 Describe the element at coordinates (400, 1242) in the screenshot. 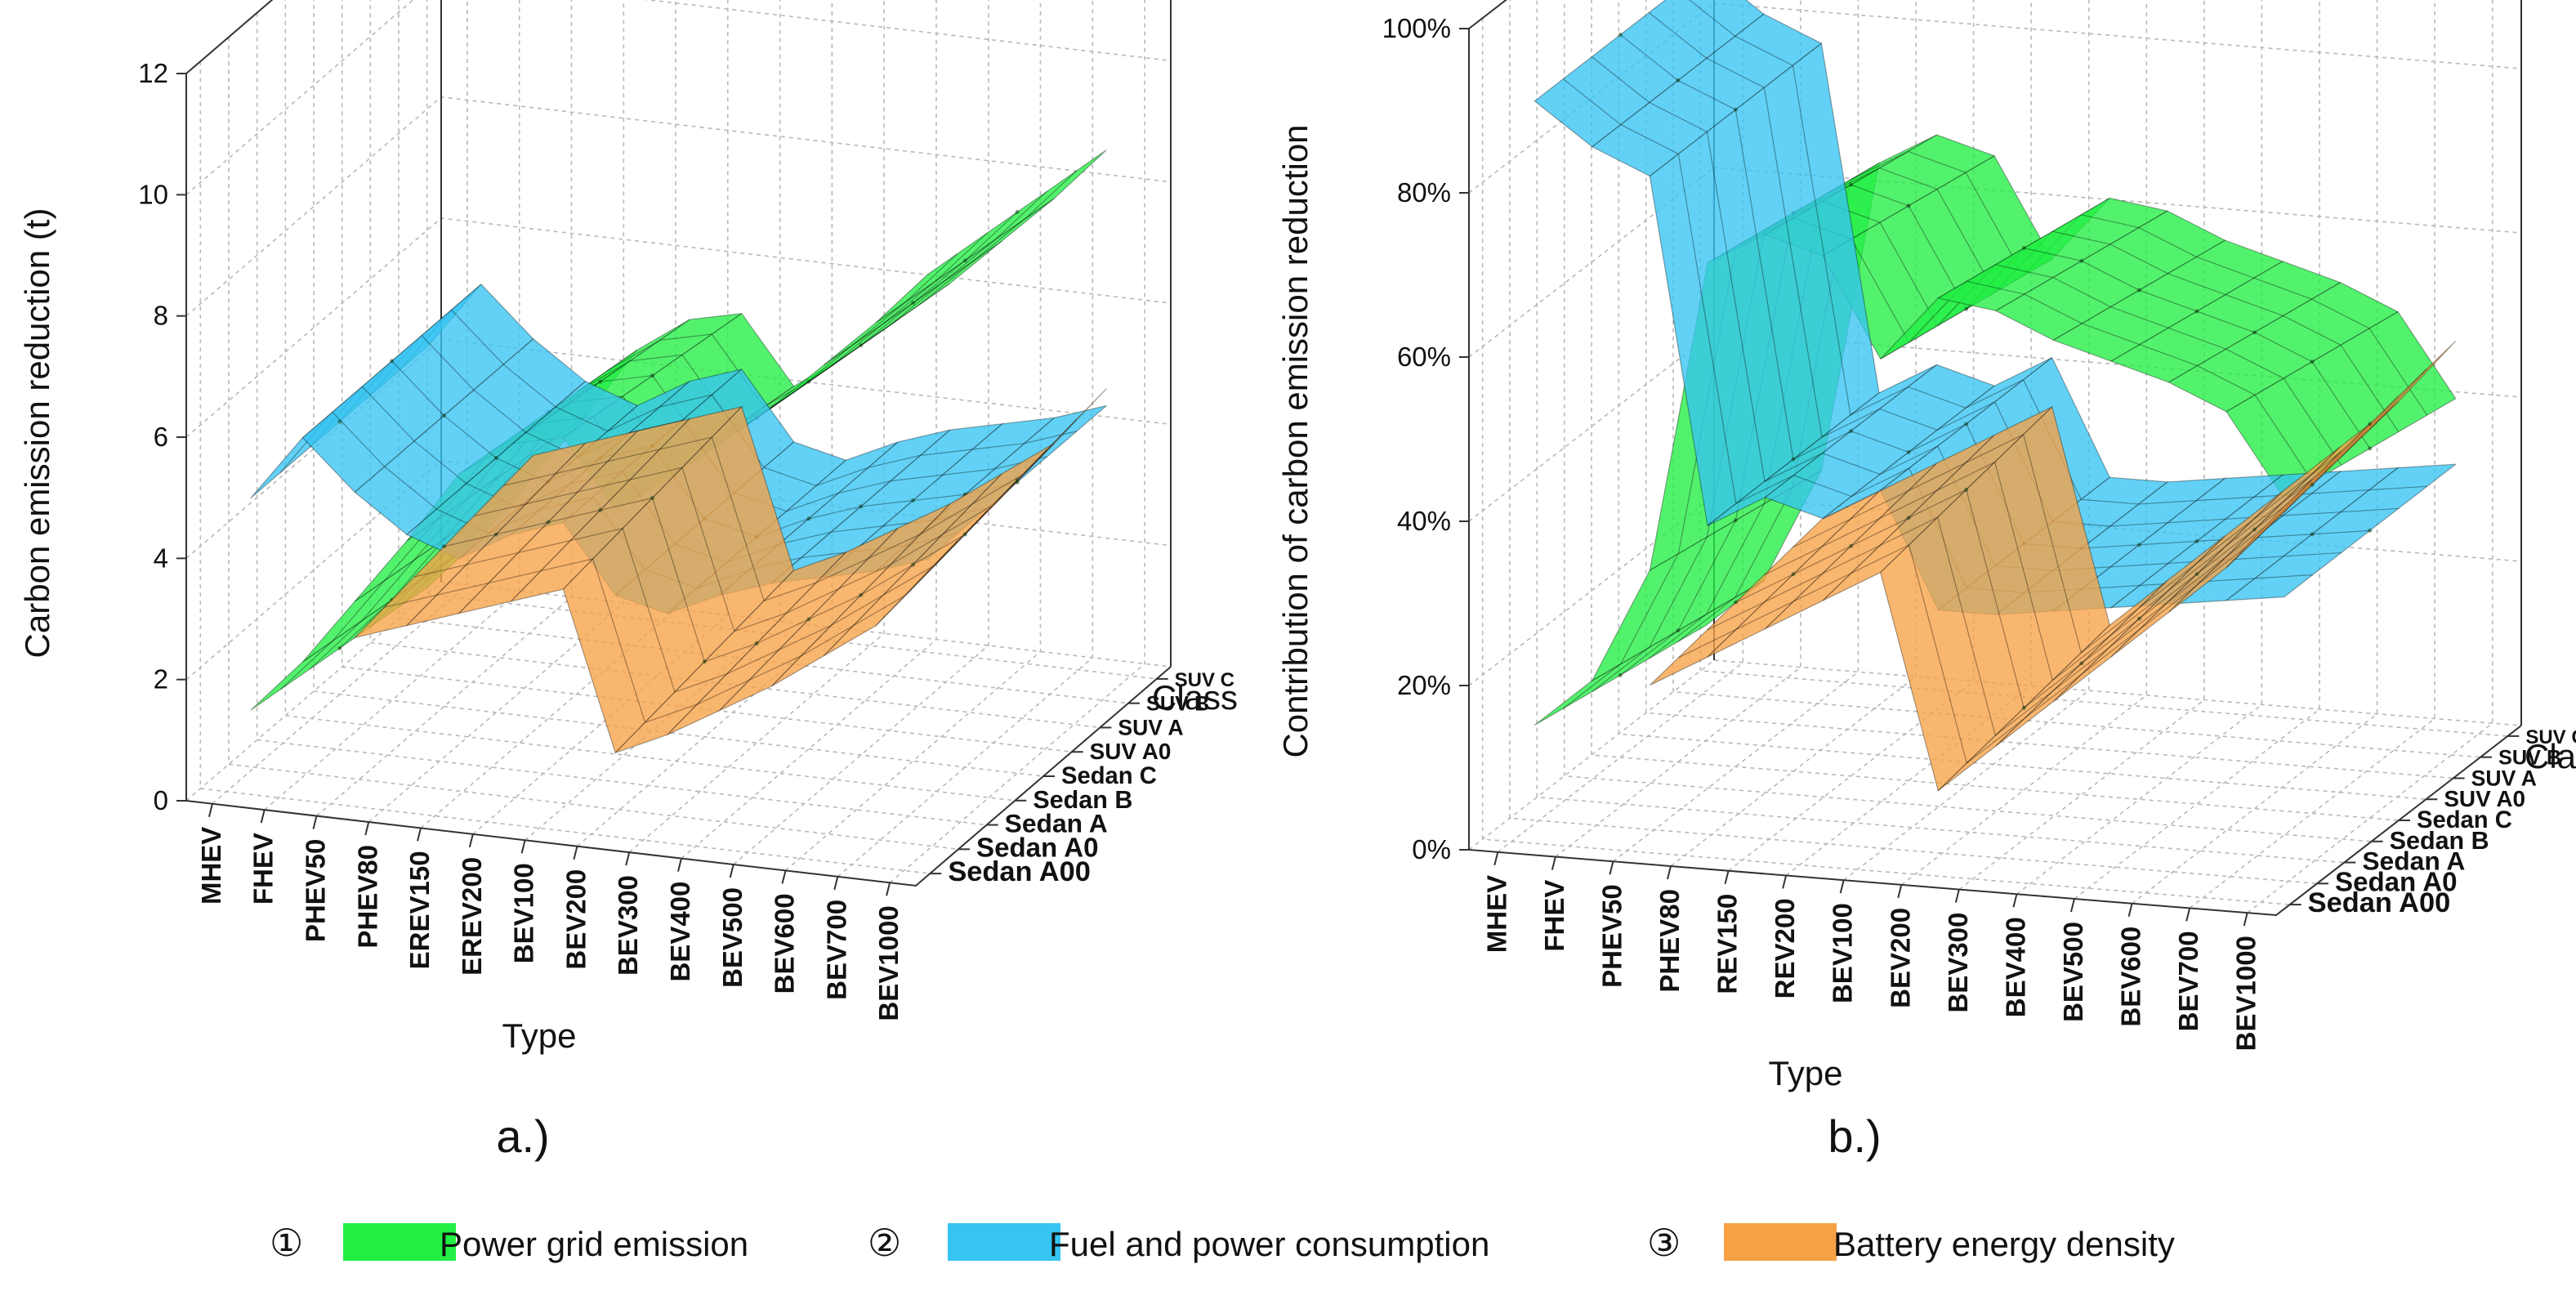

I see `legend-swatch-power-grid` at that location.